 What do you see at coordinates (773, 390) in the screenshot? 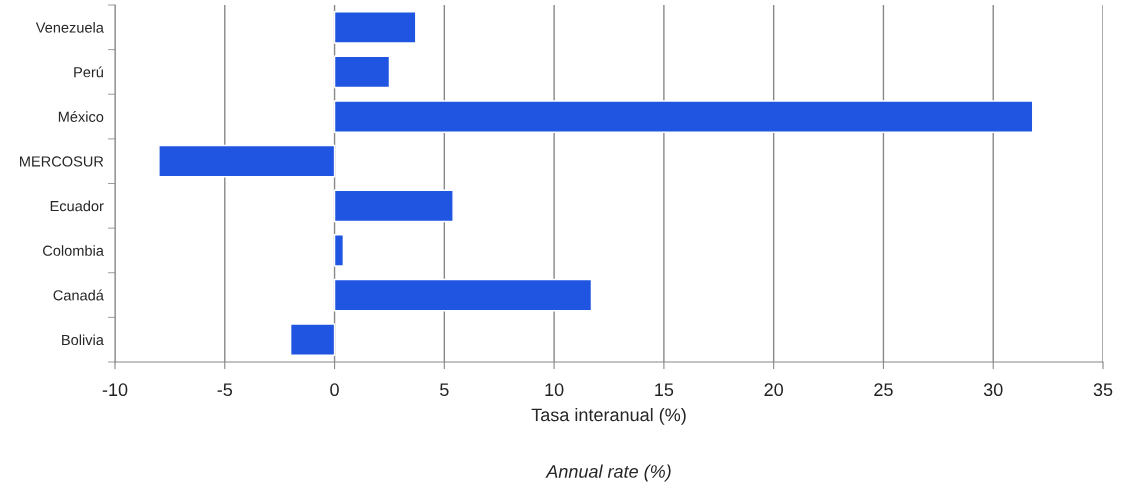
I see `x-tick-label: 20` at bounding box center [773, 390].